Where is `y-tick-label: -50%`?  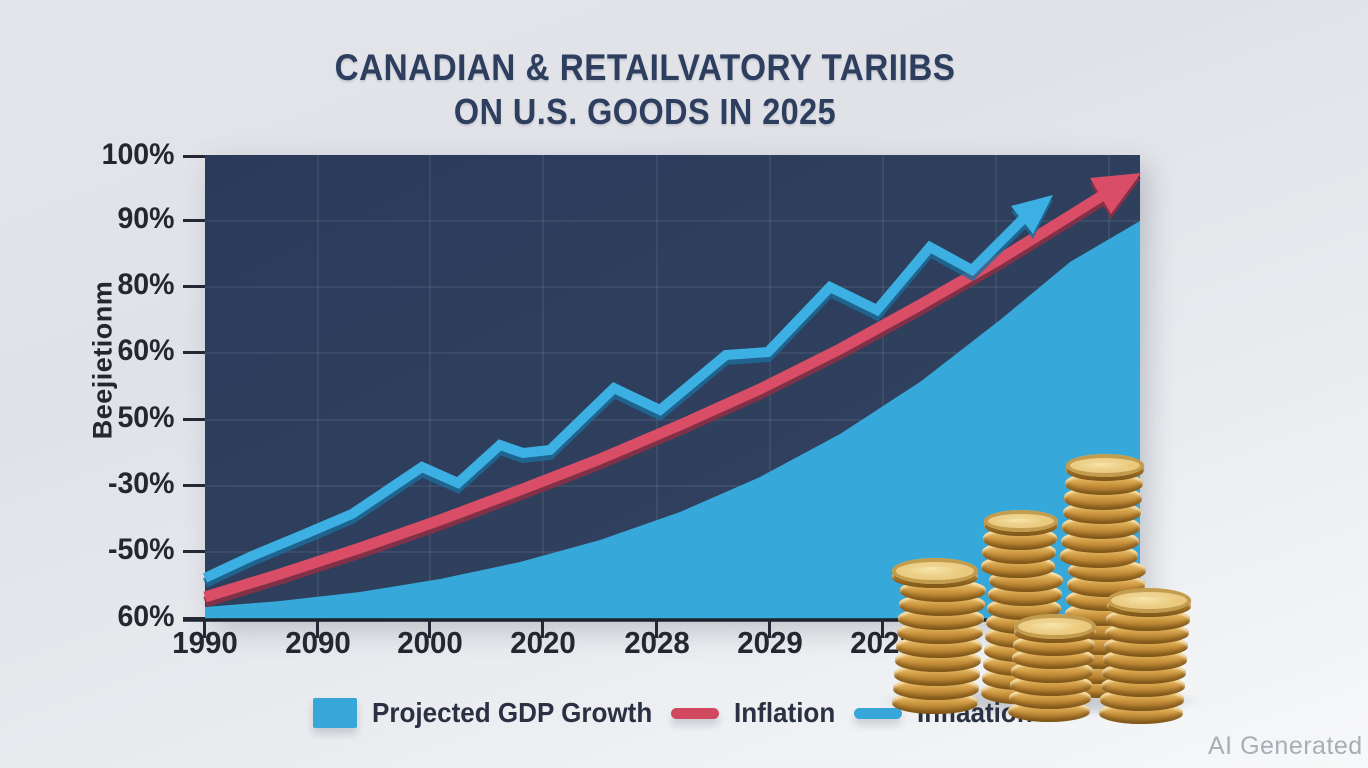
y-tick-label: -50% is located at coordinates (141, 549).